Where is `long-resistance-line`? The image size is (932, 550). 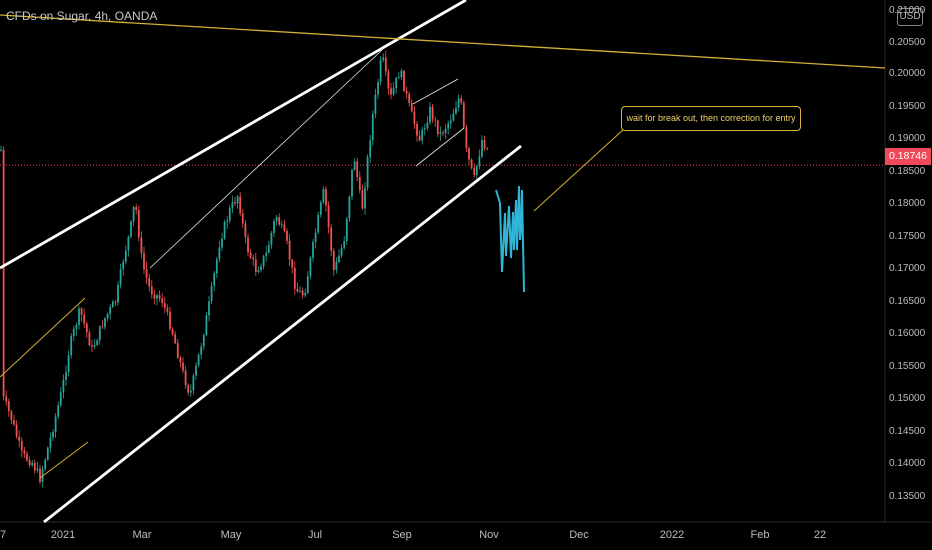 long-resistance-line is located at coordinates (443, 41).